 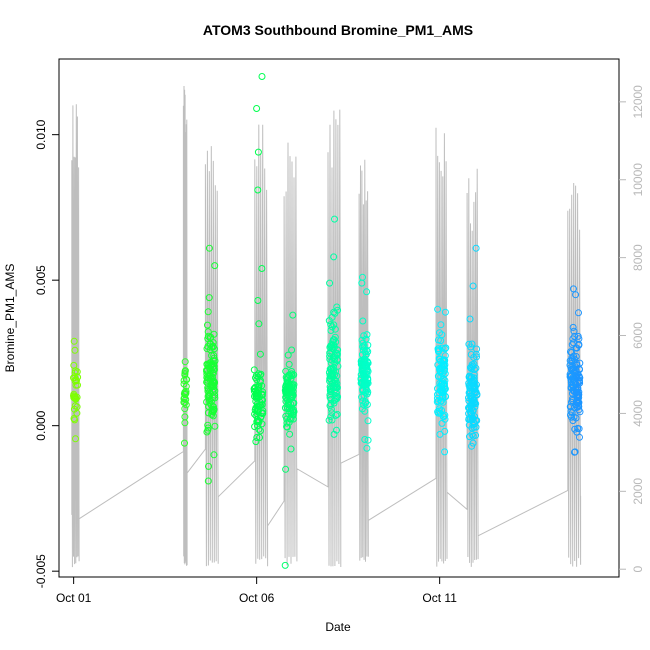 What do you see at coordinates (338, 30) in the screenshot?
I see `chart-title: ATOM3 Southbound Bromine_PM1_AMS` at bounding box center [338, 30].